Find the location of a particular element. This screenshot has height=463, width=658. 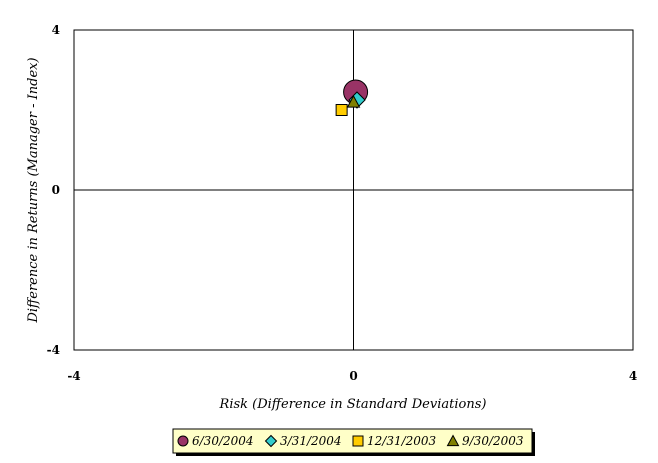

legend-marker-triangle is located at coordinates (453, 440).